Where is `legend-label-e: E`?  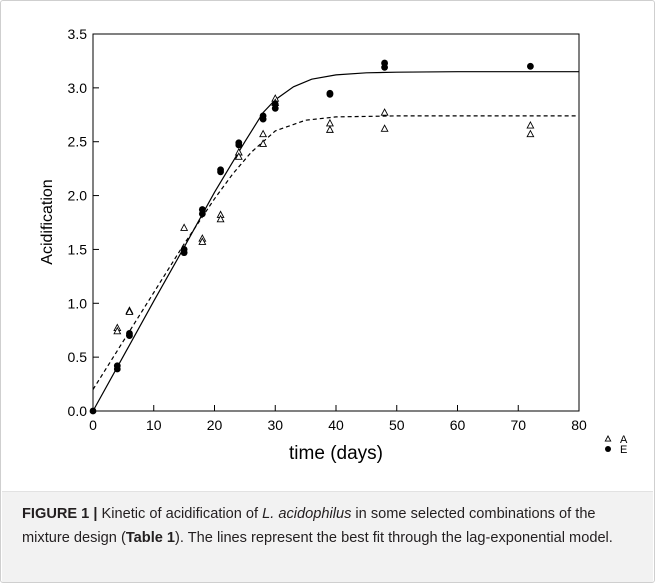
legend-label-e: E is located at coordinates (623, 450).